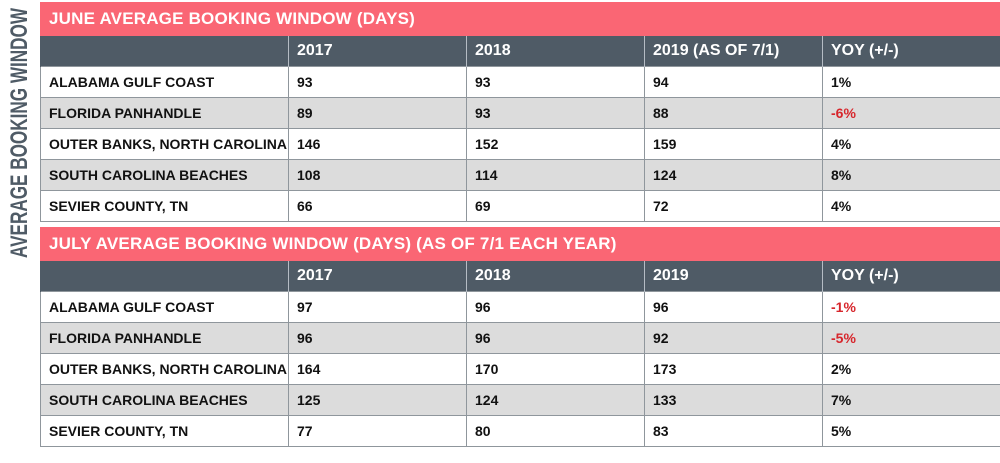  What do you see at coordinates (911, 400) in the screenshot?
I see `yoy-cell: 7%` at bounding box center [911, 400].